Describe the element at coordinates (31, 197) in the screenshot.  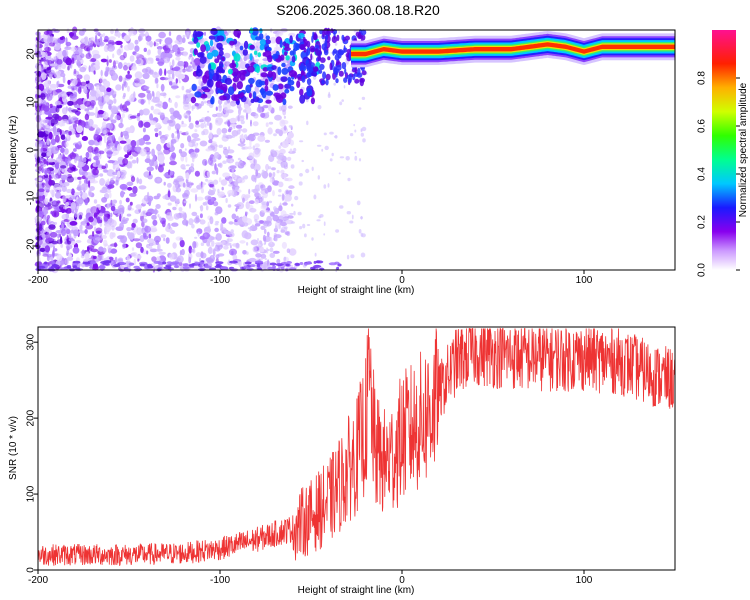
I see `heatmap-y-tick-label: -10` at that location.